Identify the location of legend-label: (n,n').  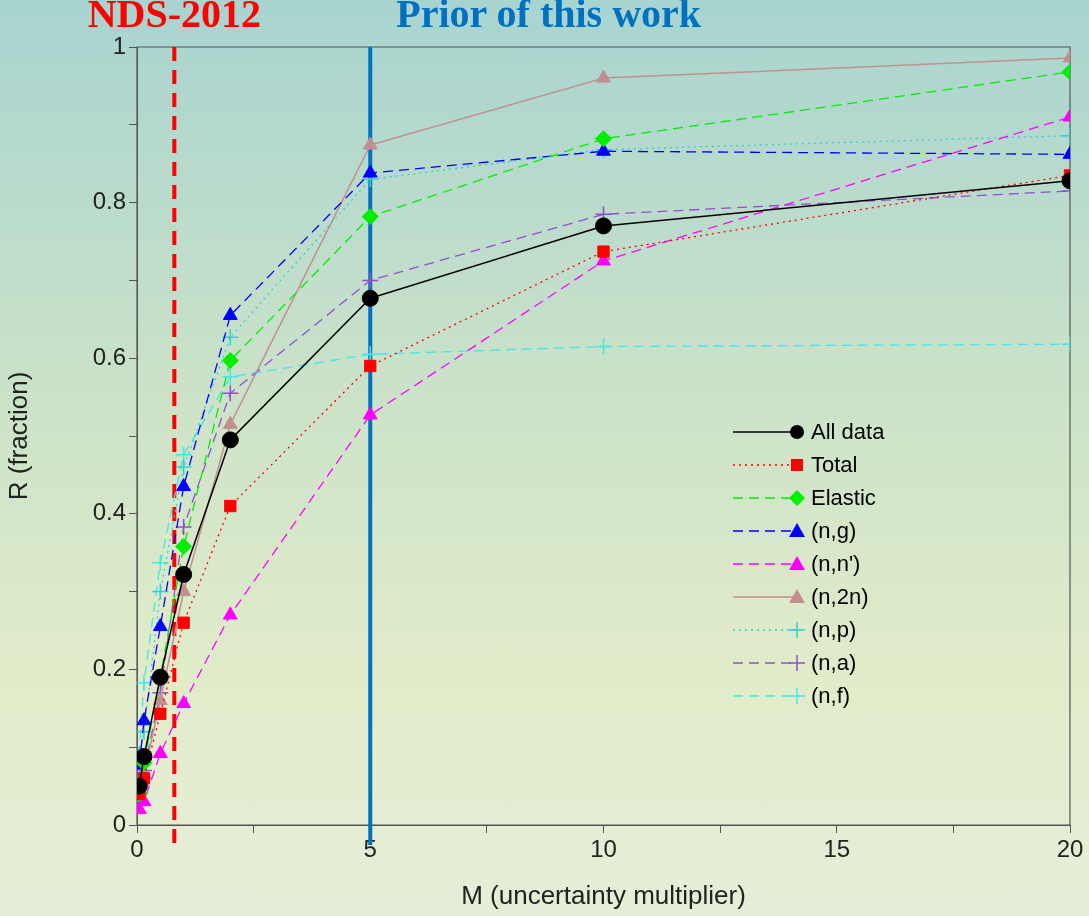
(836, 563).